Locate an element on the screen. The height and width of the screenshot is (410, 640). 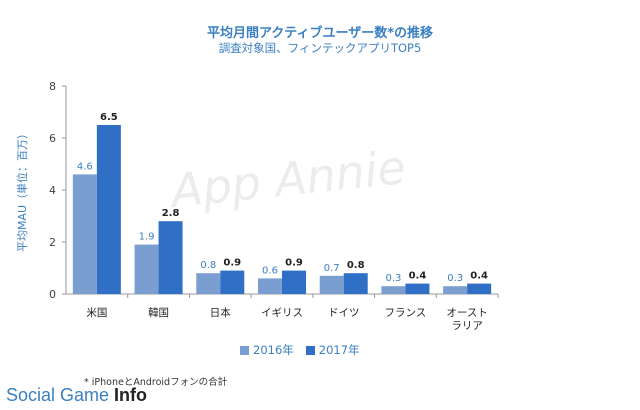
x-tick-label: 米国 is located at coordinates (96, 312).